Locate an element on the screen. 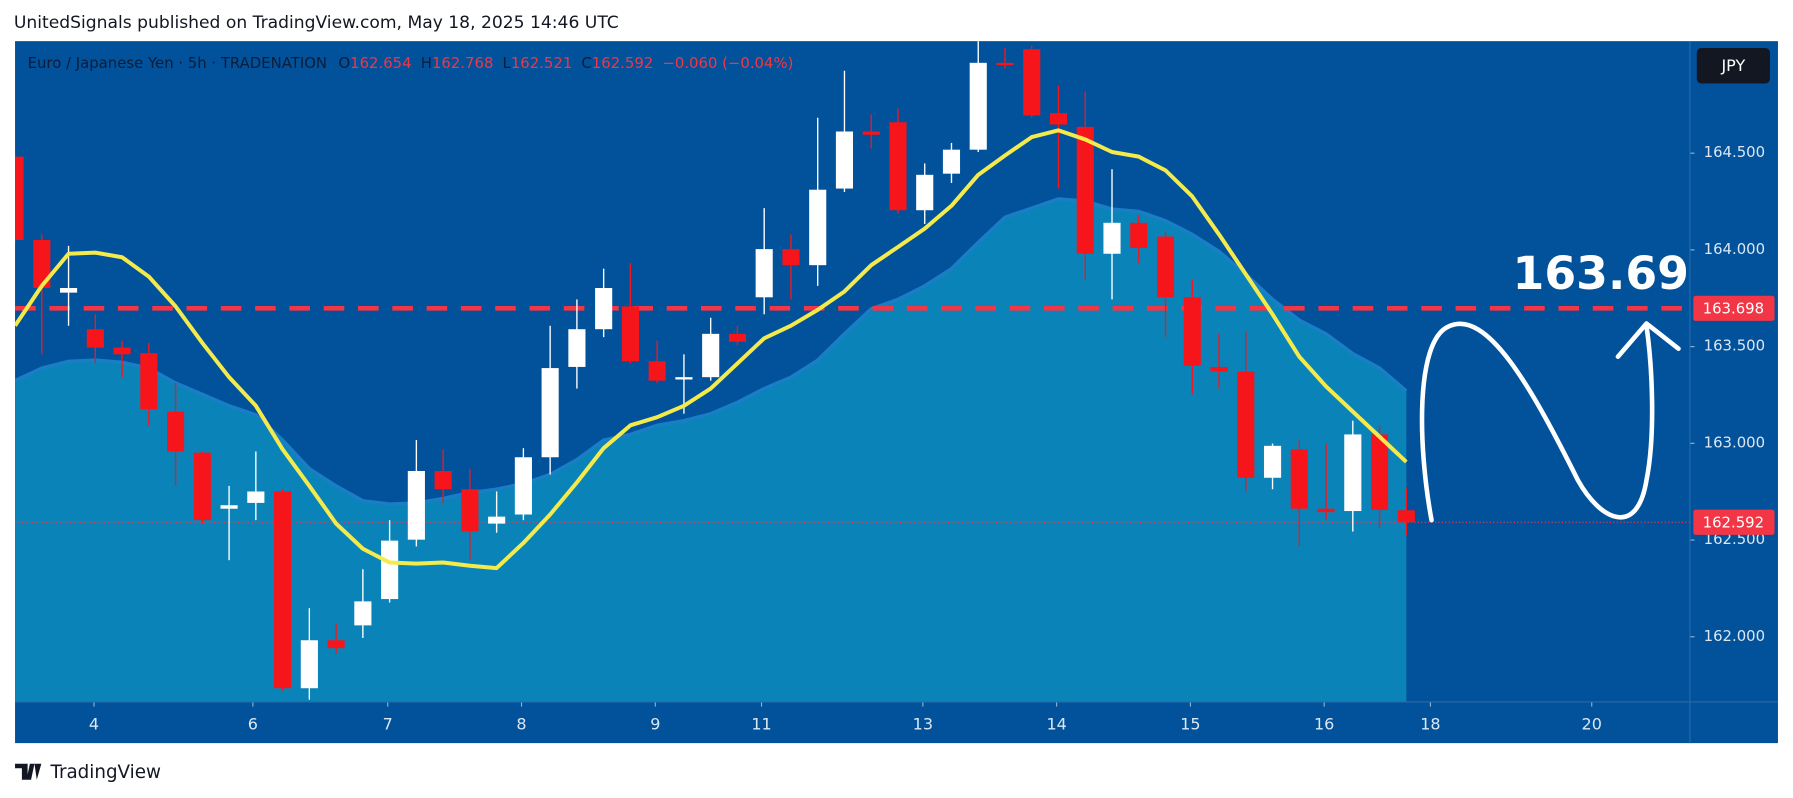 This screenshot has width=1793, height=798. x-tick-label: 7 is located at coordinates (388, 723).